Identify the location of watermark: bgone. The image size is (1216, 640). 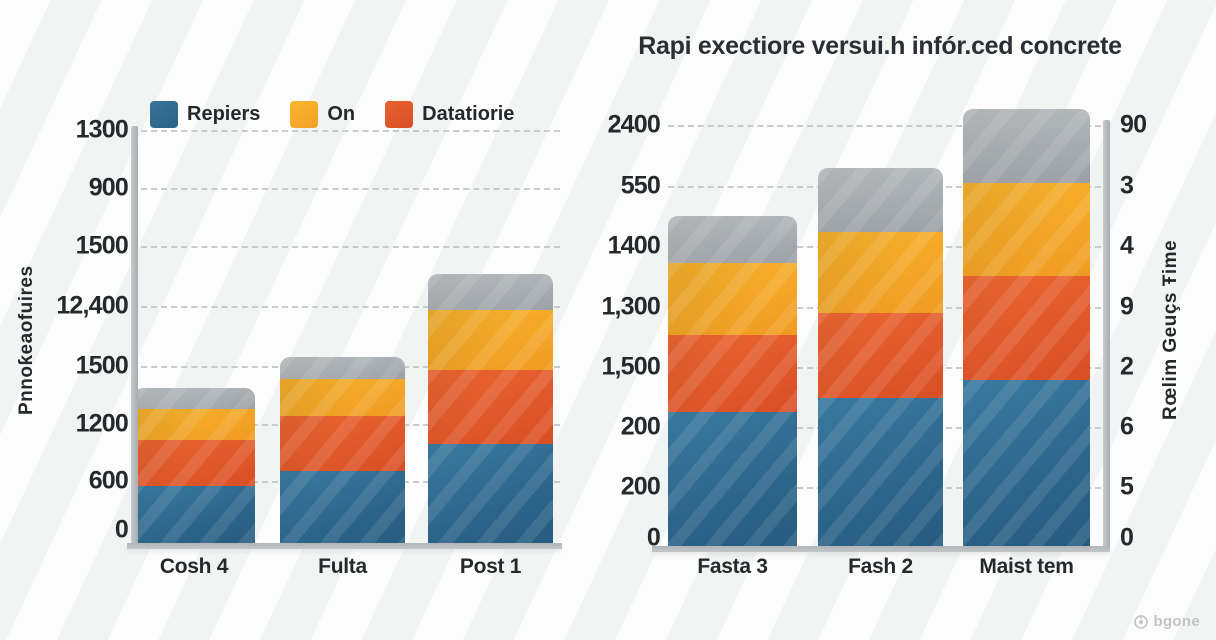
(1167, 621).